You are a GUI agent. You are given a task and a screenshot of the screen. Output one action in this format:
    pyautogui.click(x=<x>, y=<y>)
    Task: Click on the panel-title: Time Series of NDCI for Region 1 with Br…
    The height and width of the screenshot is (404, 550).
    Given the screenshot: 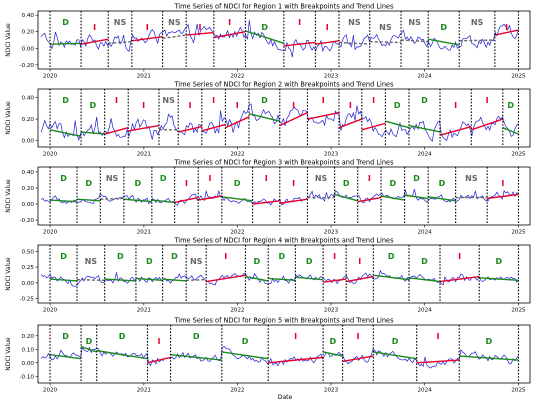 What is the action you would take?
    pyautogui.click(x=283, y=7)
    